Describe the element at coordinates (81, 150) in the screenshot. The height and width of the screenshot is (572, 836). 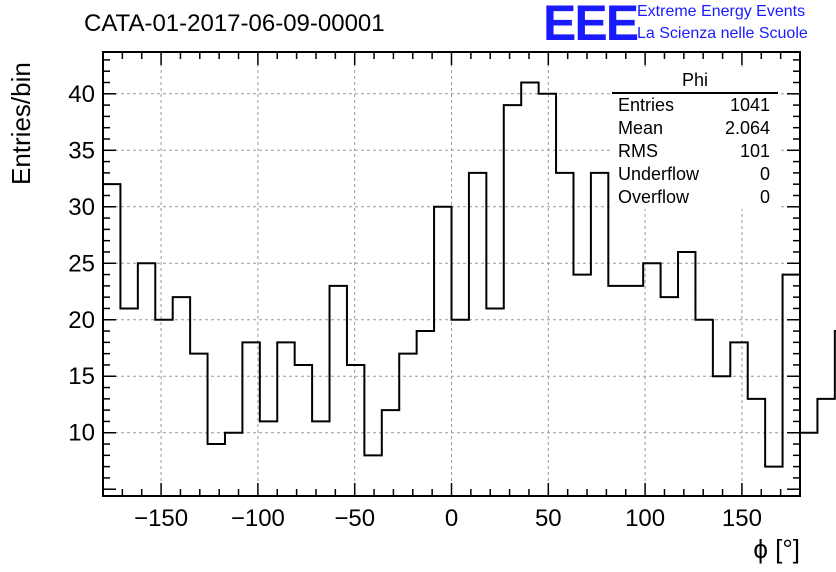
I see `y-tick-label: 35` at that location.